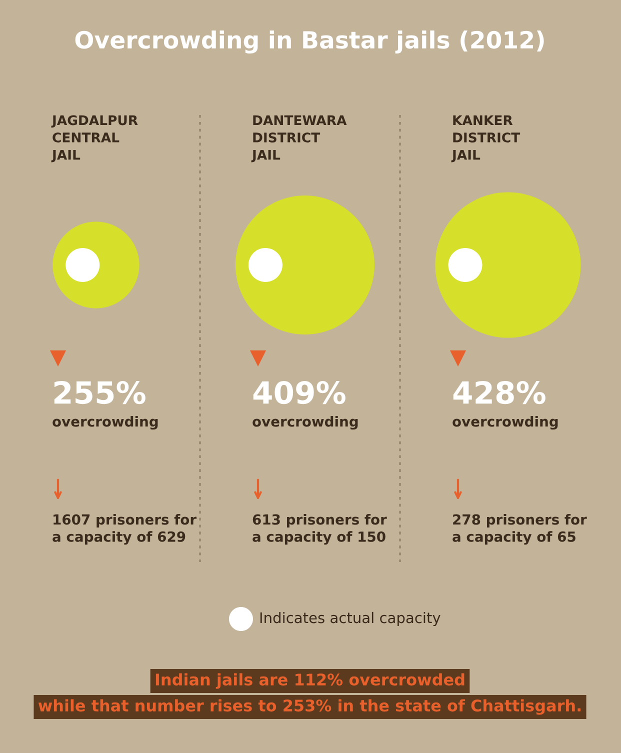  What do you see at coordinates (299, 138) in the screenshot?
I see `category-label: DANTEWARA DISTRICT JAIL` at bounding box center [299, 138].